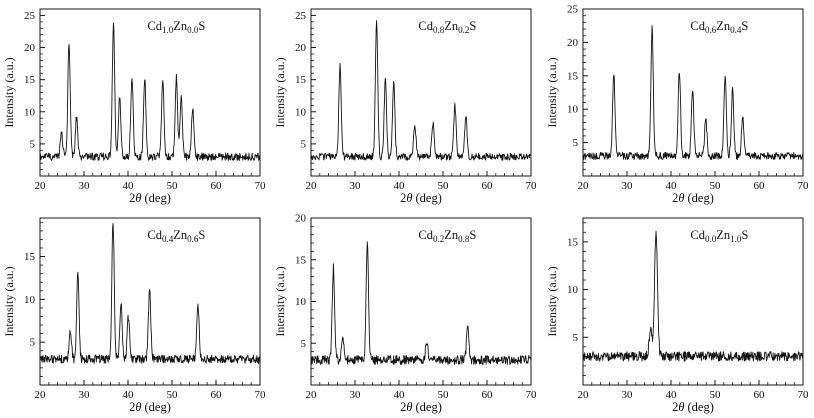  Describe the element at coordinates (176, 236) in the screenshot. I see `composition-label: Cd0.4Zn0.6S` at that location.